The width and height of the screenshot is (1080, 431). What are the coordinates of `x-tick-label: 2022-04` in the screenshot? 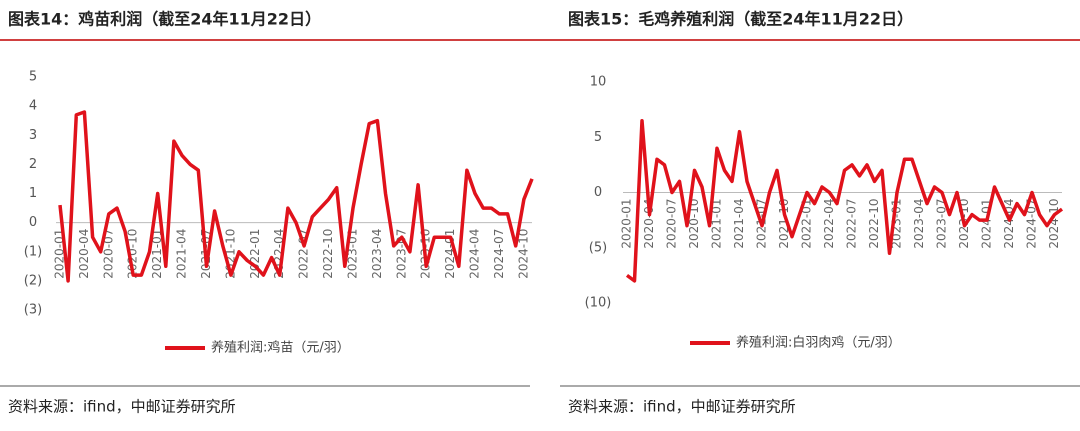 It's located at (829, 224).